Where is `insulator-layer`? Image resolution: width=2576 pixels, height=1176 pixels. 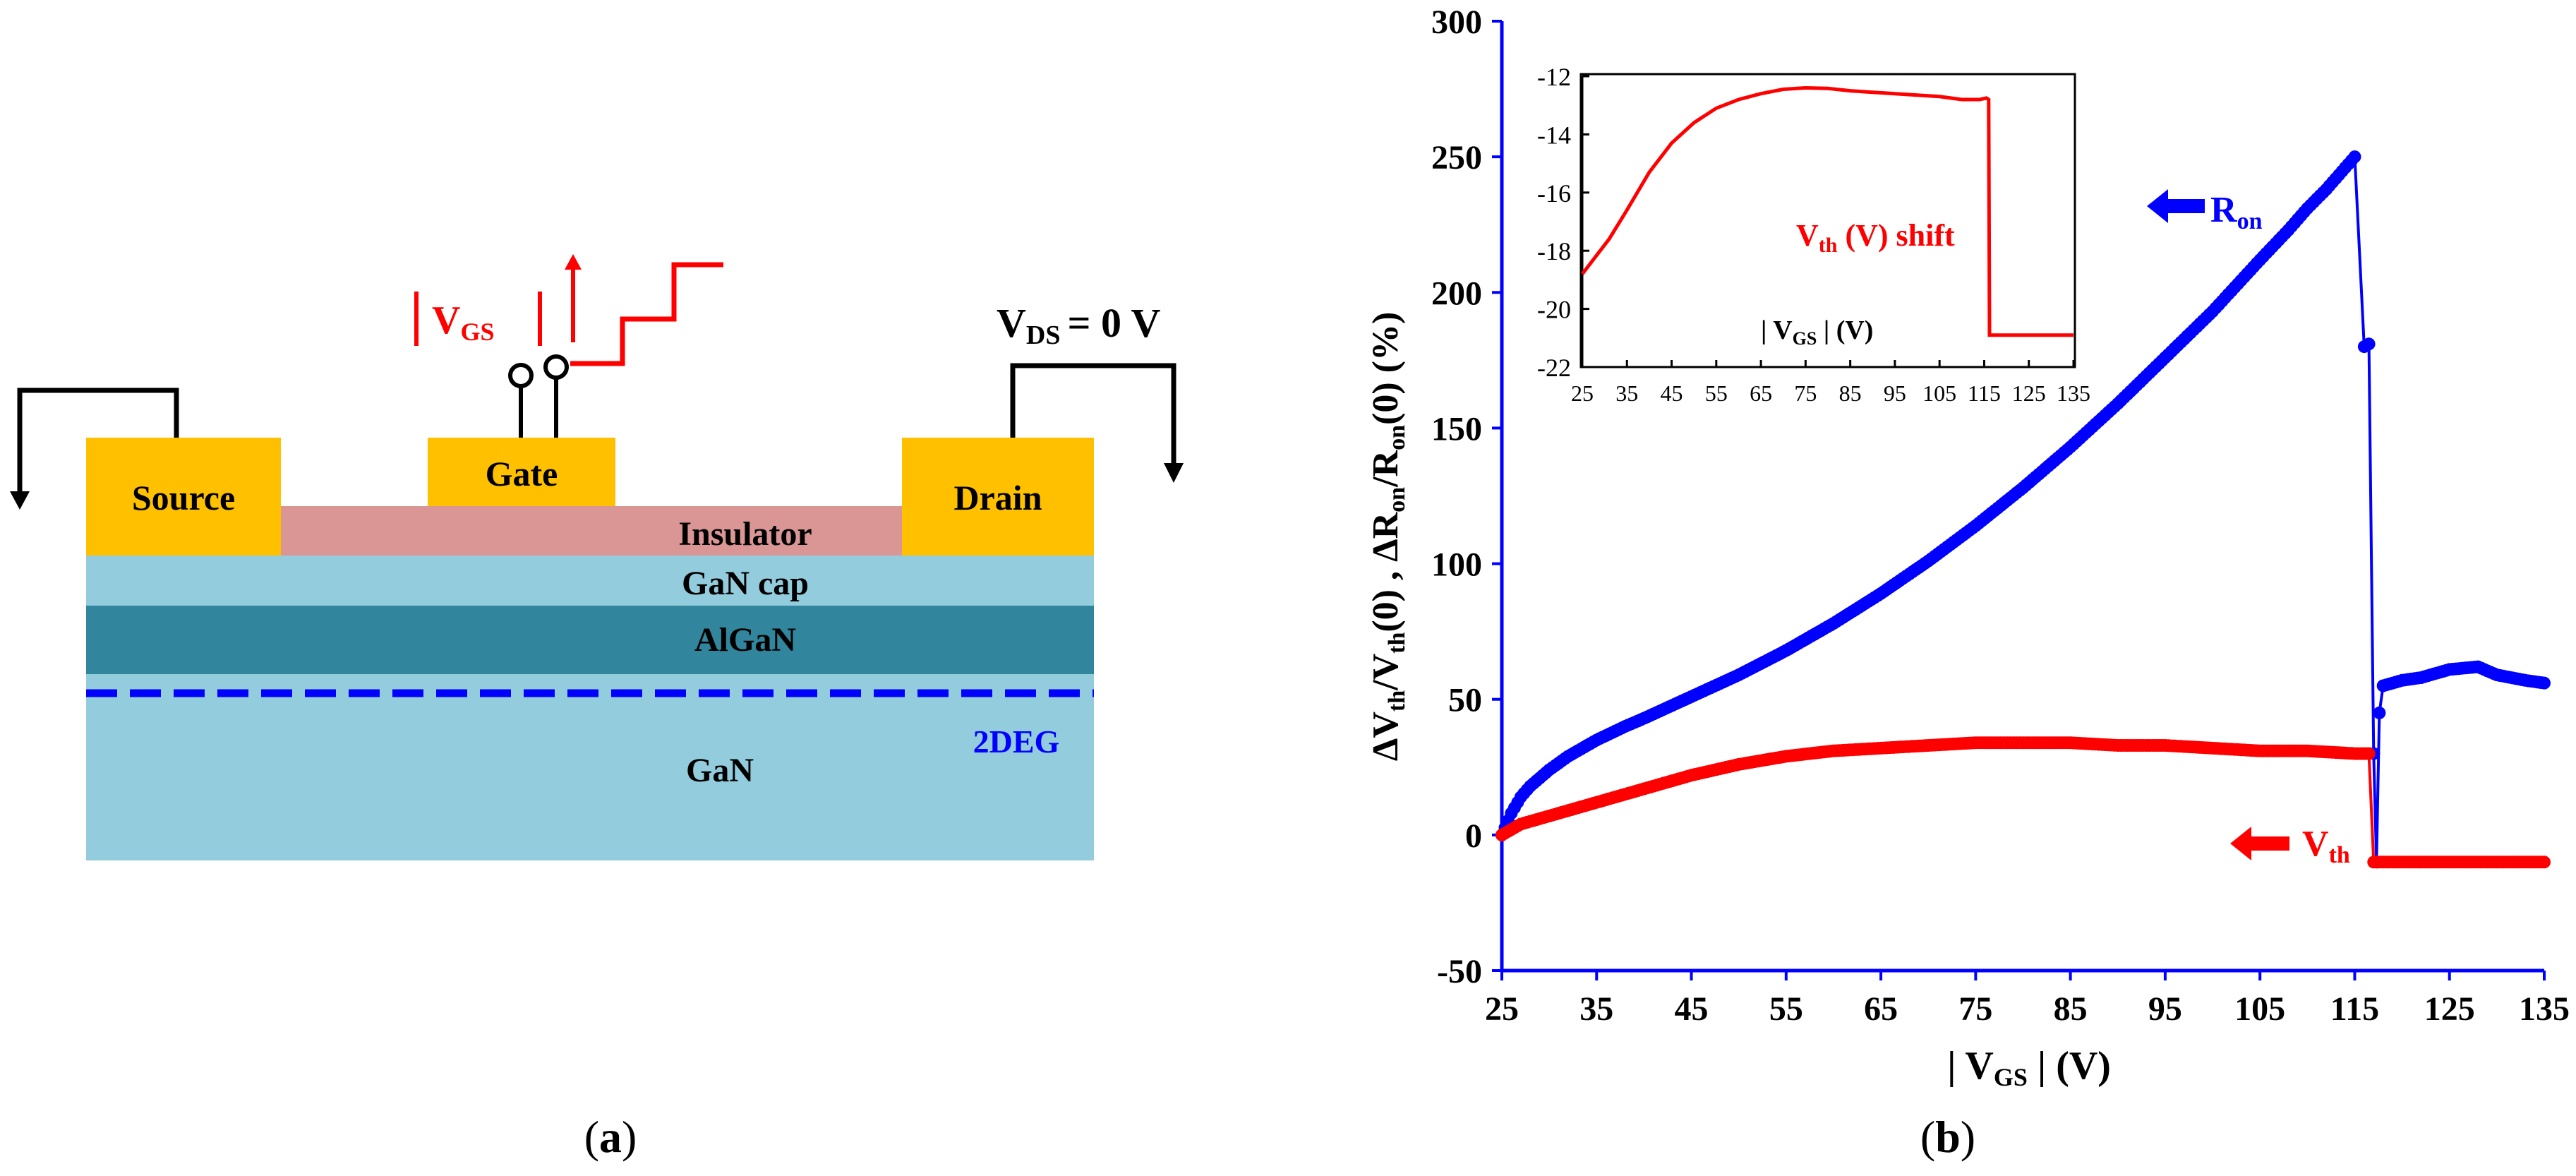 insulator-layer is located at coordinates (591, 531).